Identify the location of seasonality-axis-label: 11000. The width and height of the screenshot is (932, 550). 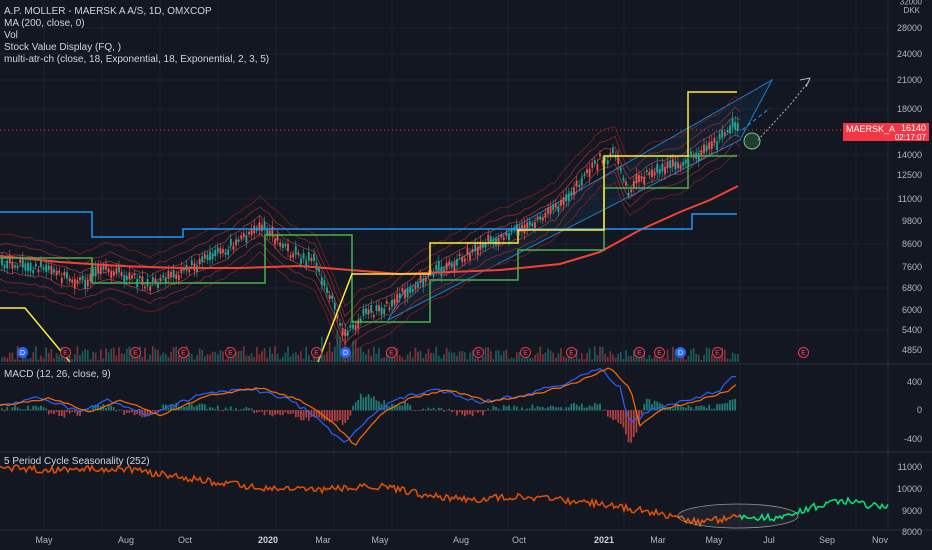
(909, 467).